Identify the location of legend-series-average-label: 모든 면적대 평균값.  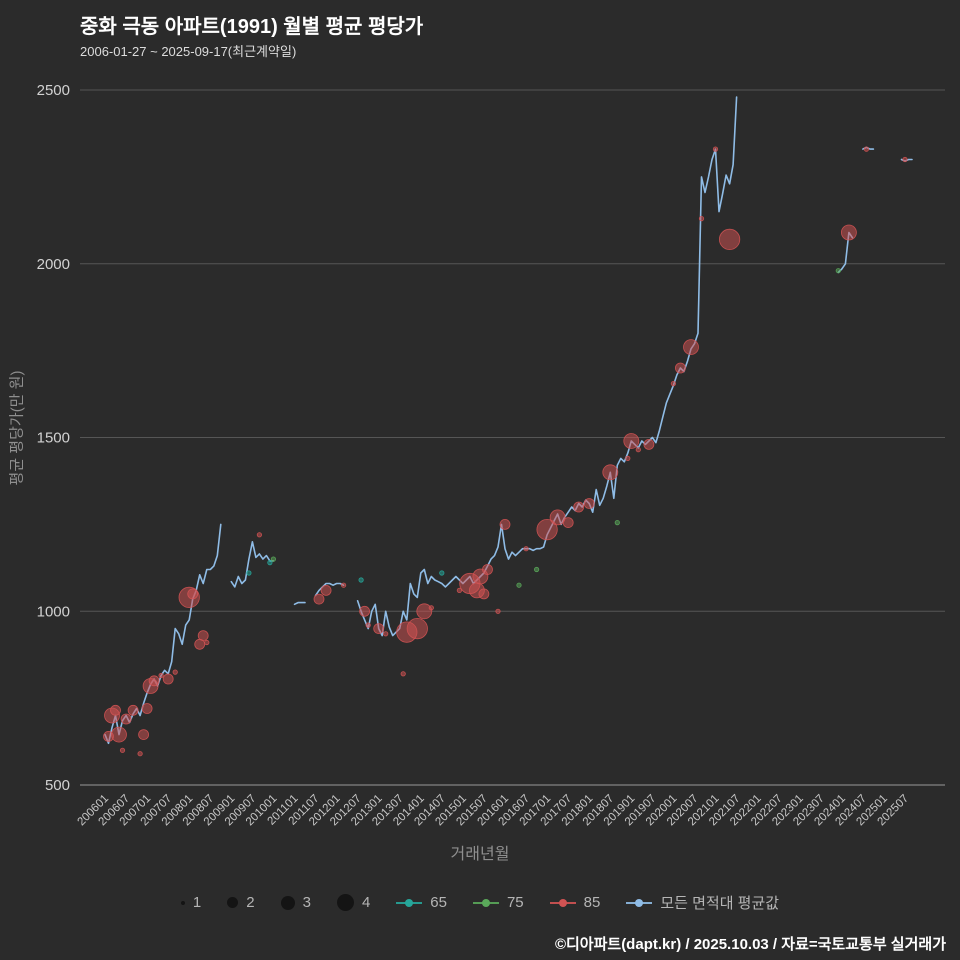
(720, 903).